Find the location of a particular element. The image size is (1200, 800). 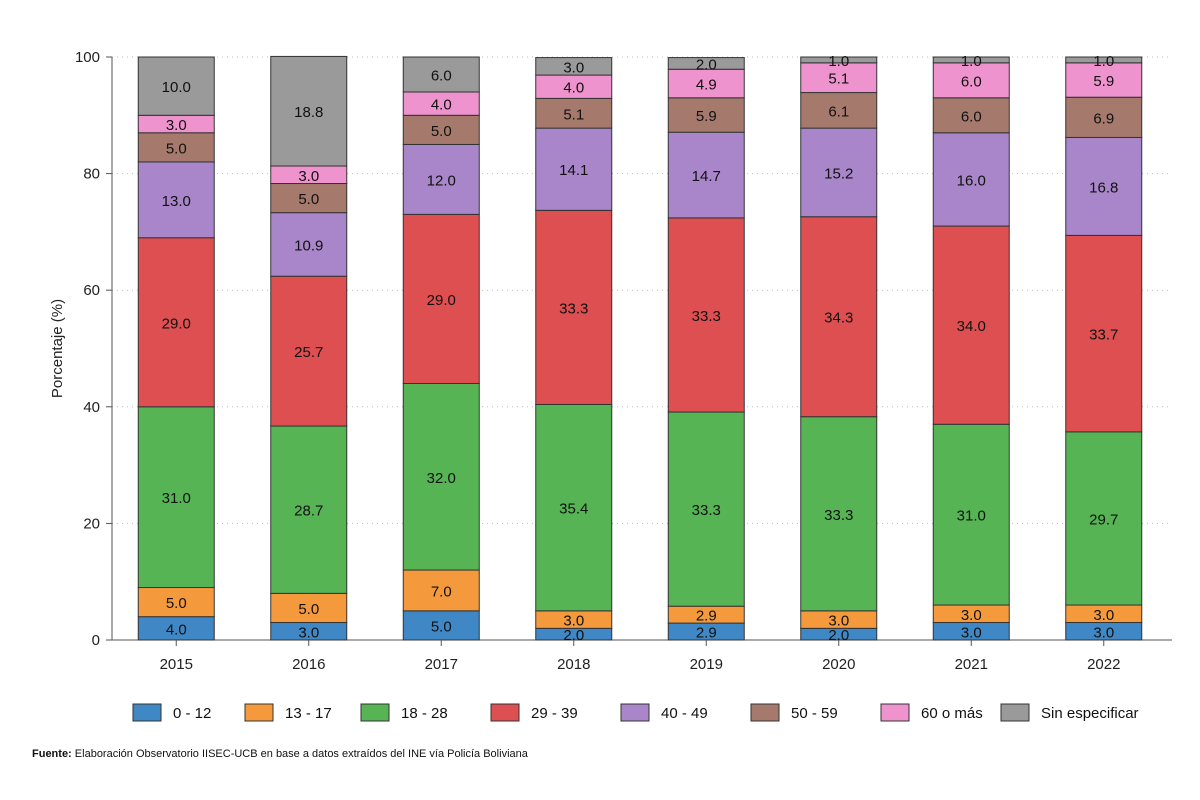

data-label: 31.0 is located at coordinates (176, 498).